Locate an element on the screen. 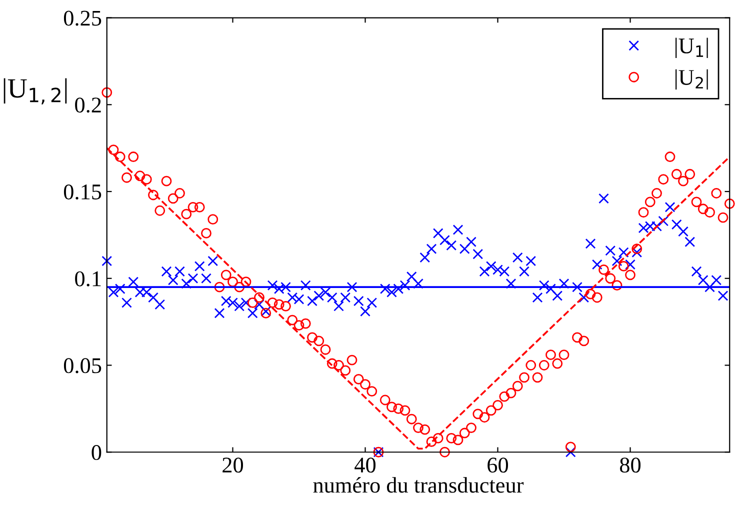  x-tick-label: 80 is located at coordinates (630, 465).